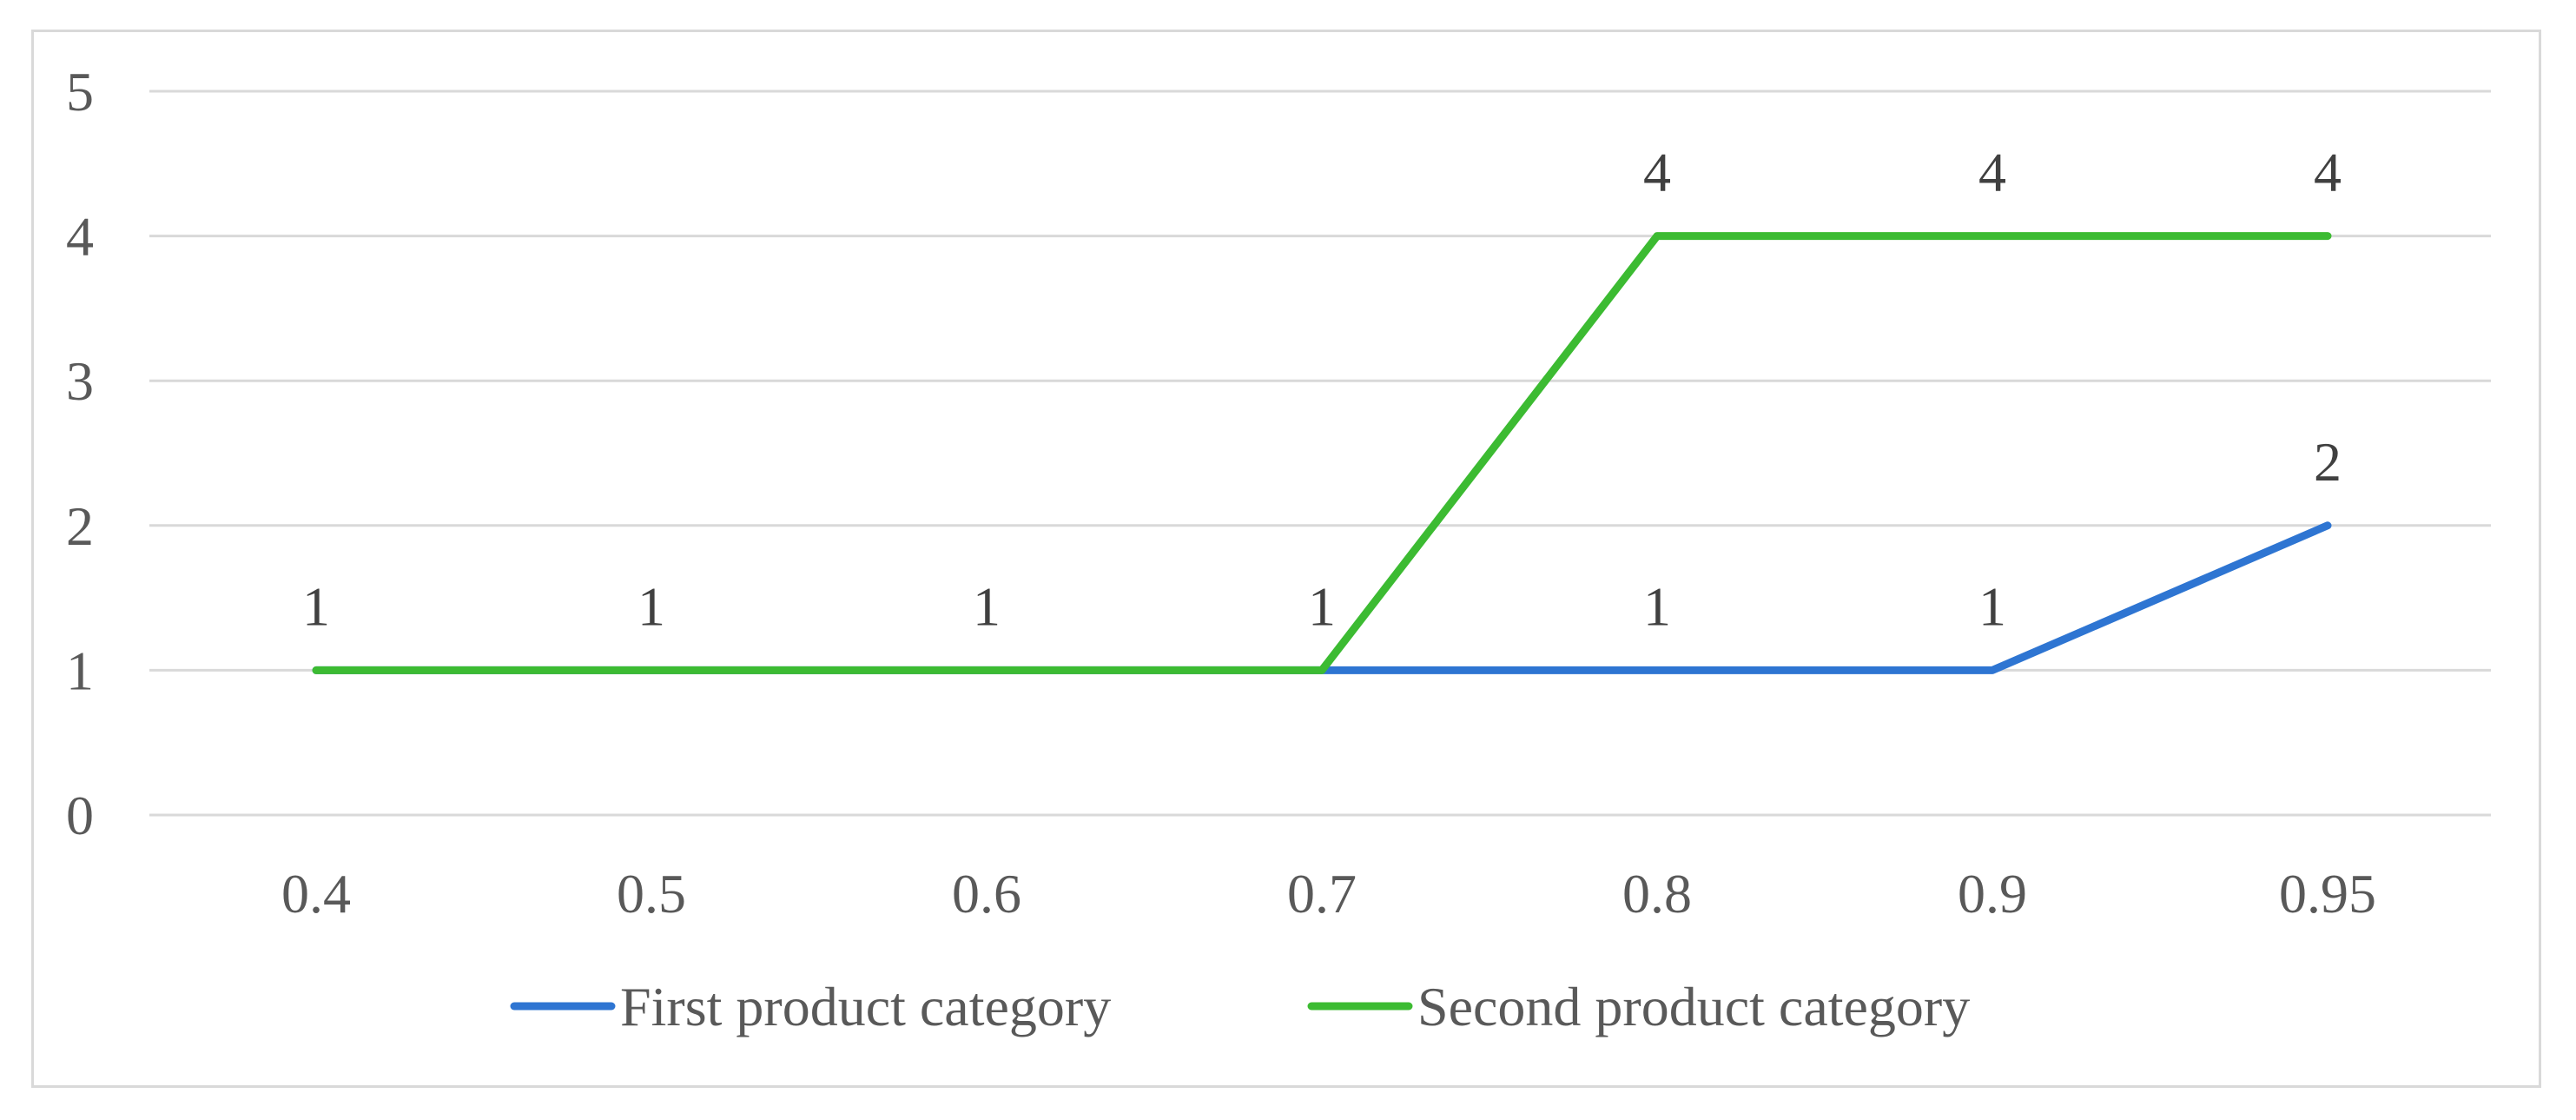  What do you see at coordinates (80, 670) in the screenshot?
I see `y-tick-label: 1` at bounding box center [80, 670].